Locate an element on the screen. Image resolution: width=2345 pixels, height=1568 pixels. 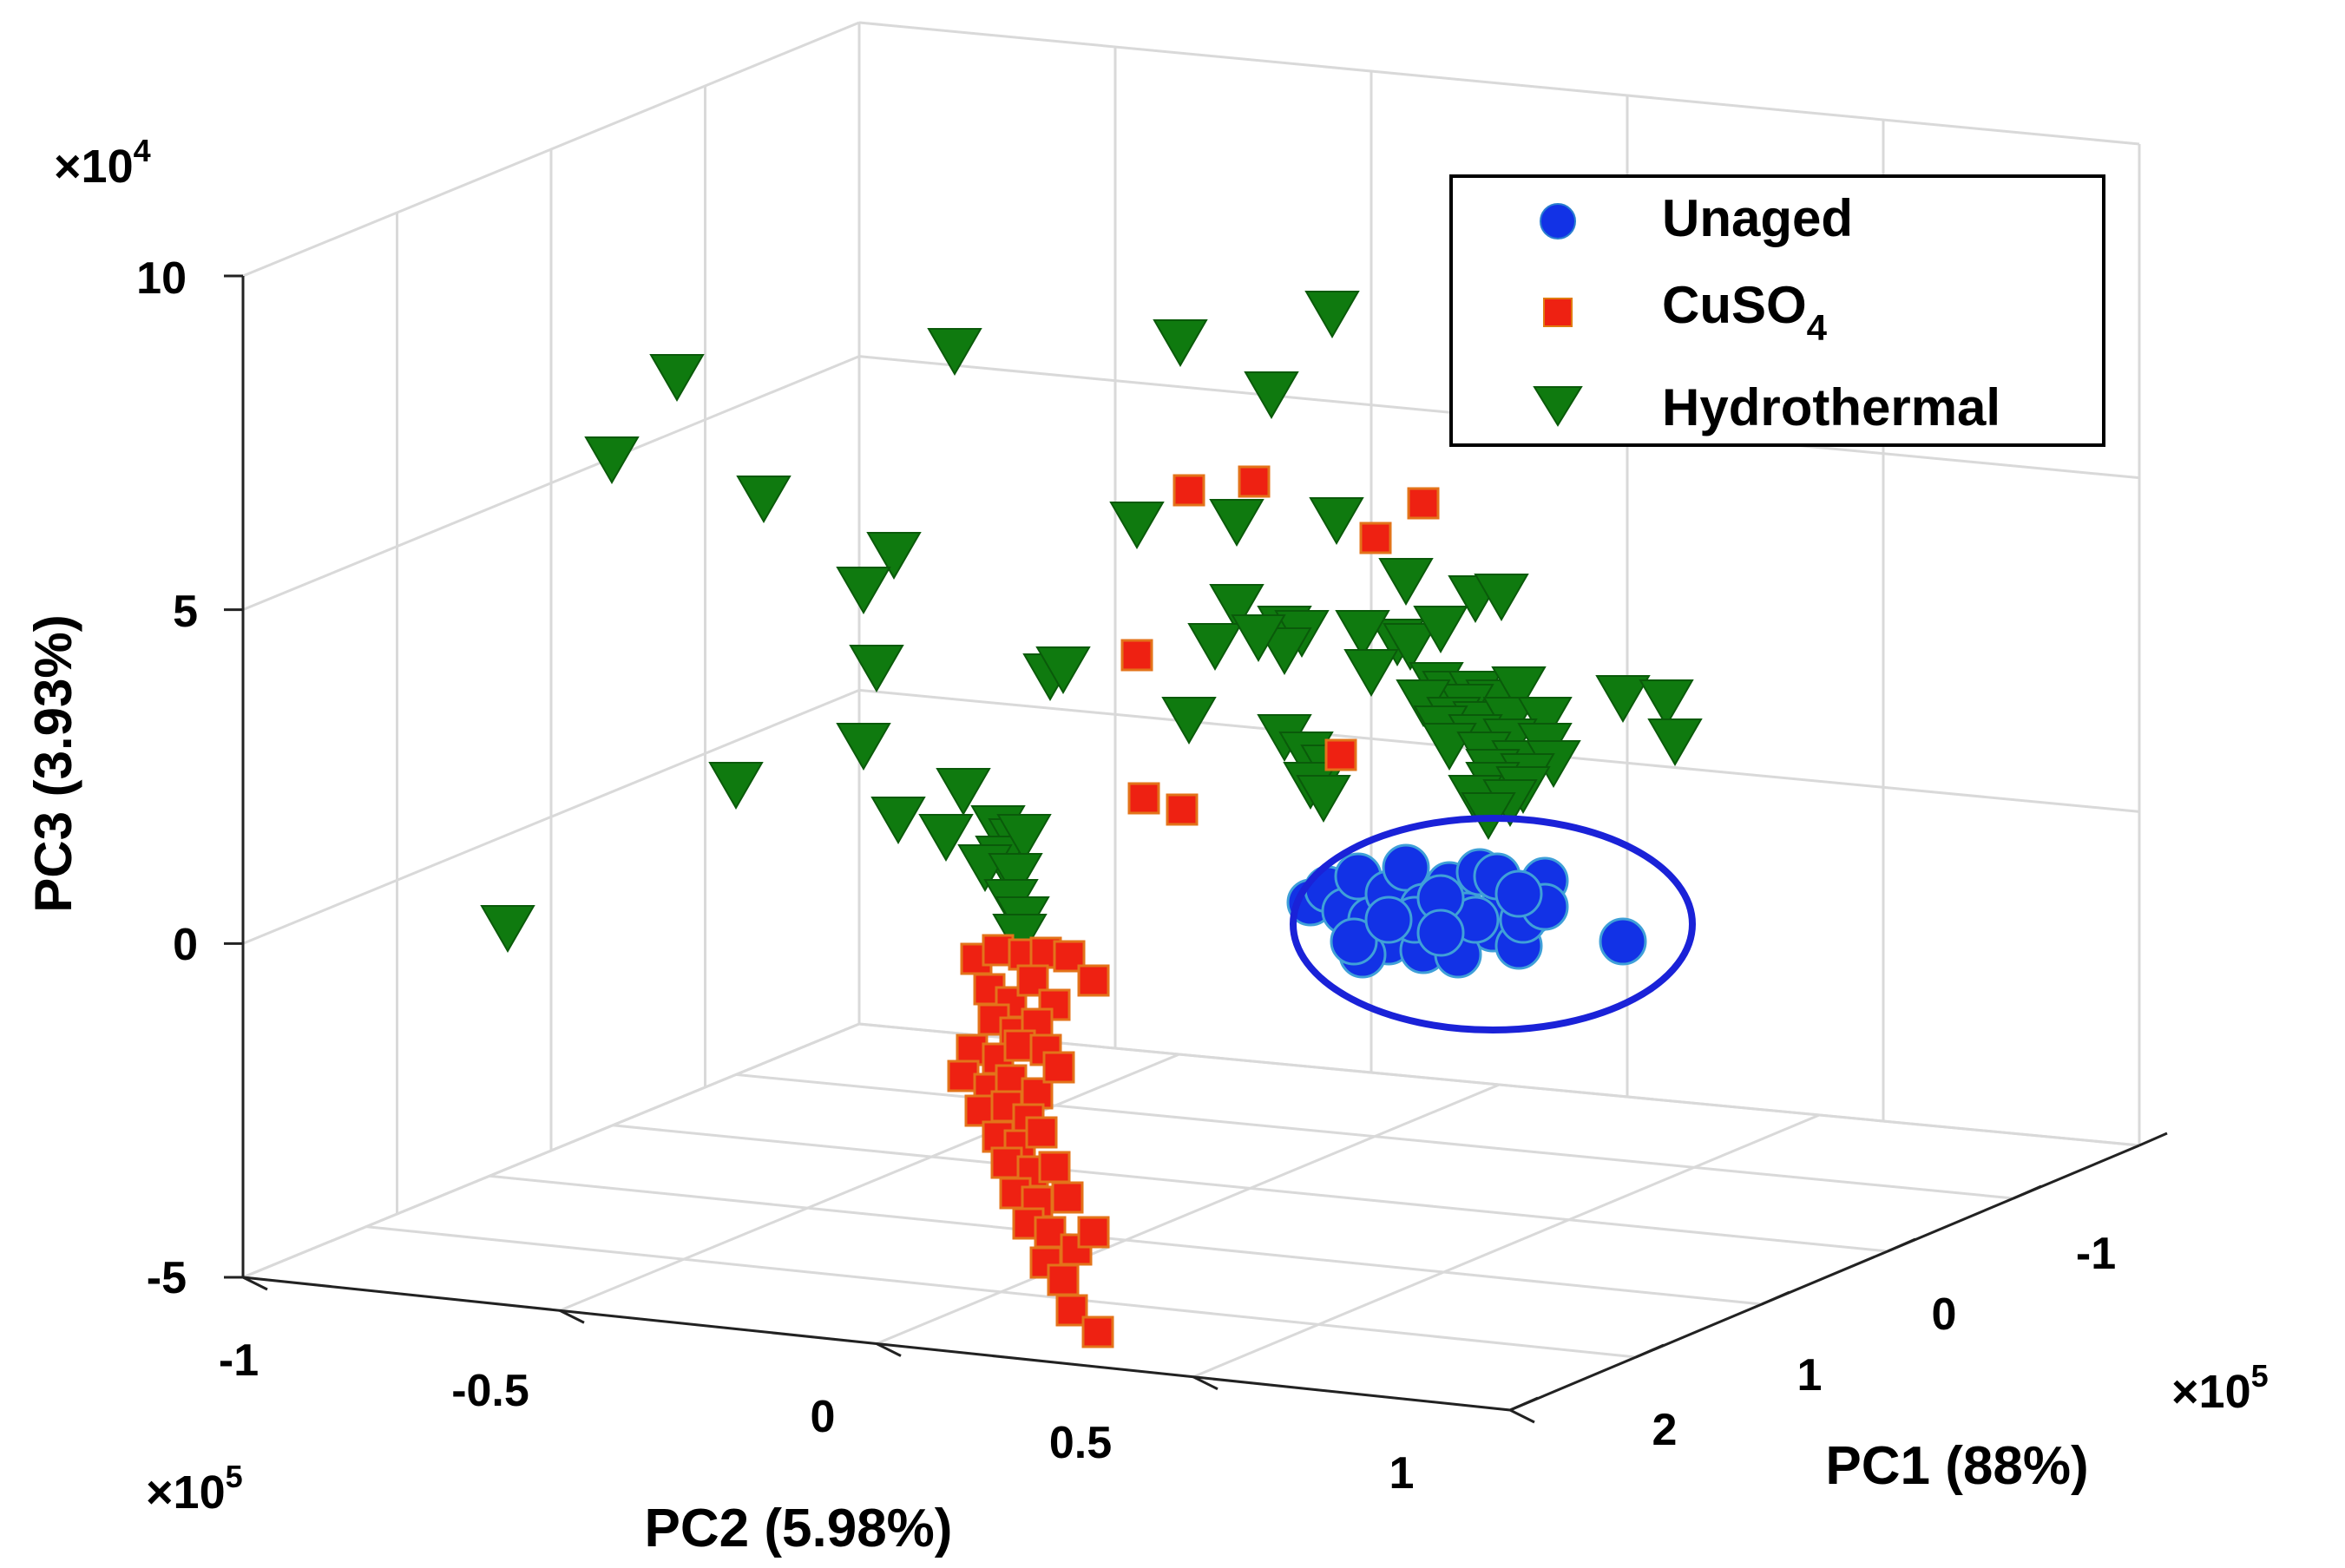
z-axis-multiplier: ×10⁴ is located at coordinates (102, 163).